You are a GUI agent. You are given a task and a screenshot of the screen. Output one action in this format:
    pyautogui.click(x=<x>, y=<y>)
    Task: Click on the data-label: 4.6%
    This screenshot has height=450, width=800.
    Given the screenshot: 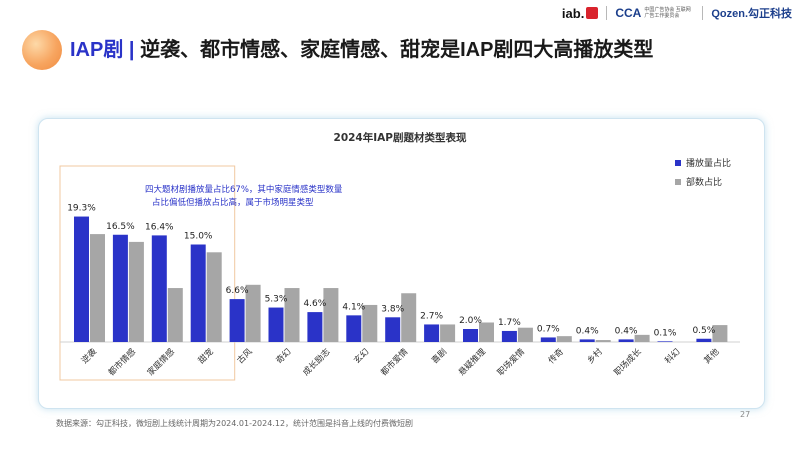 What is the action you would take?
    pyautogui.click(x=314, y=304)
    